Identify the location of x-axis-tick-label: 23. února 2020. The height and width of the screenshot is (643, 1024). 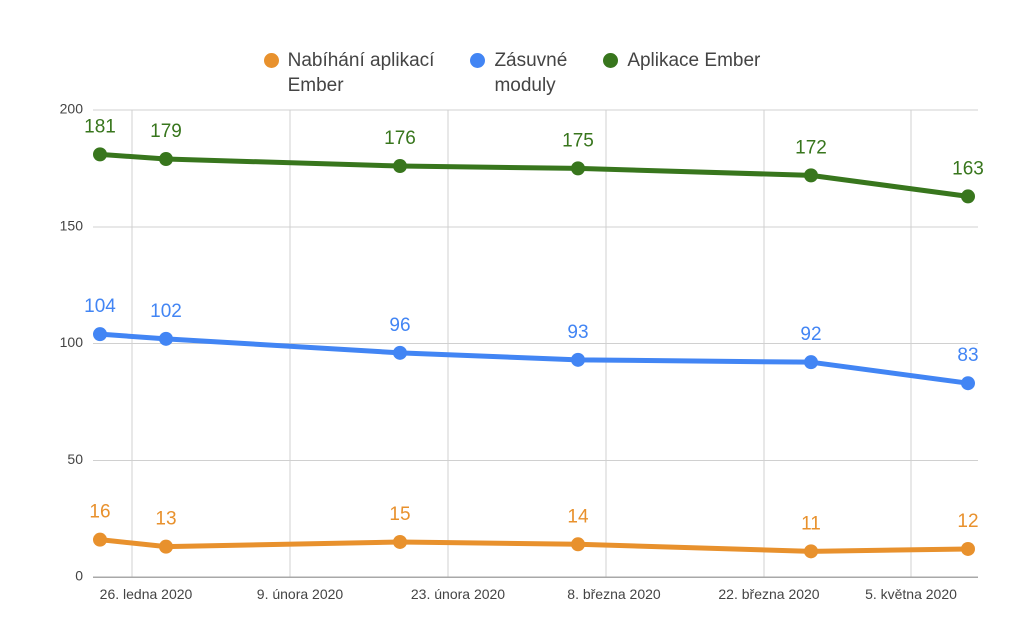
(458, 594).